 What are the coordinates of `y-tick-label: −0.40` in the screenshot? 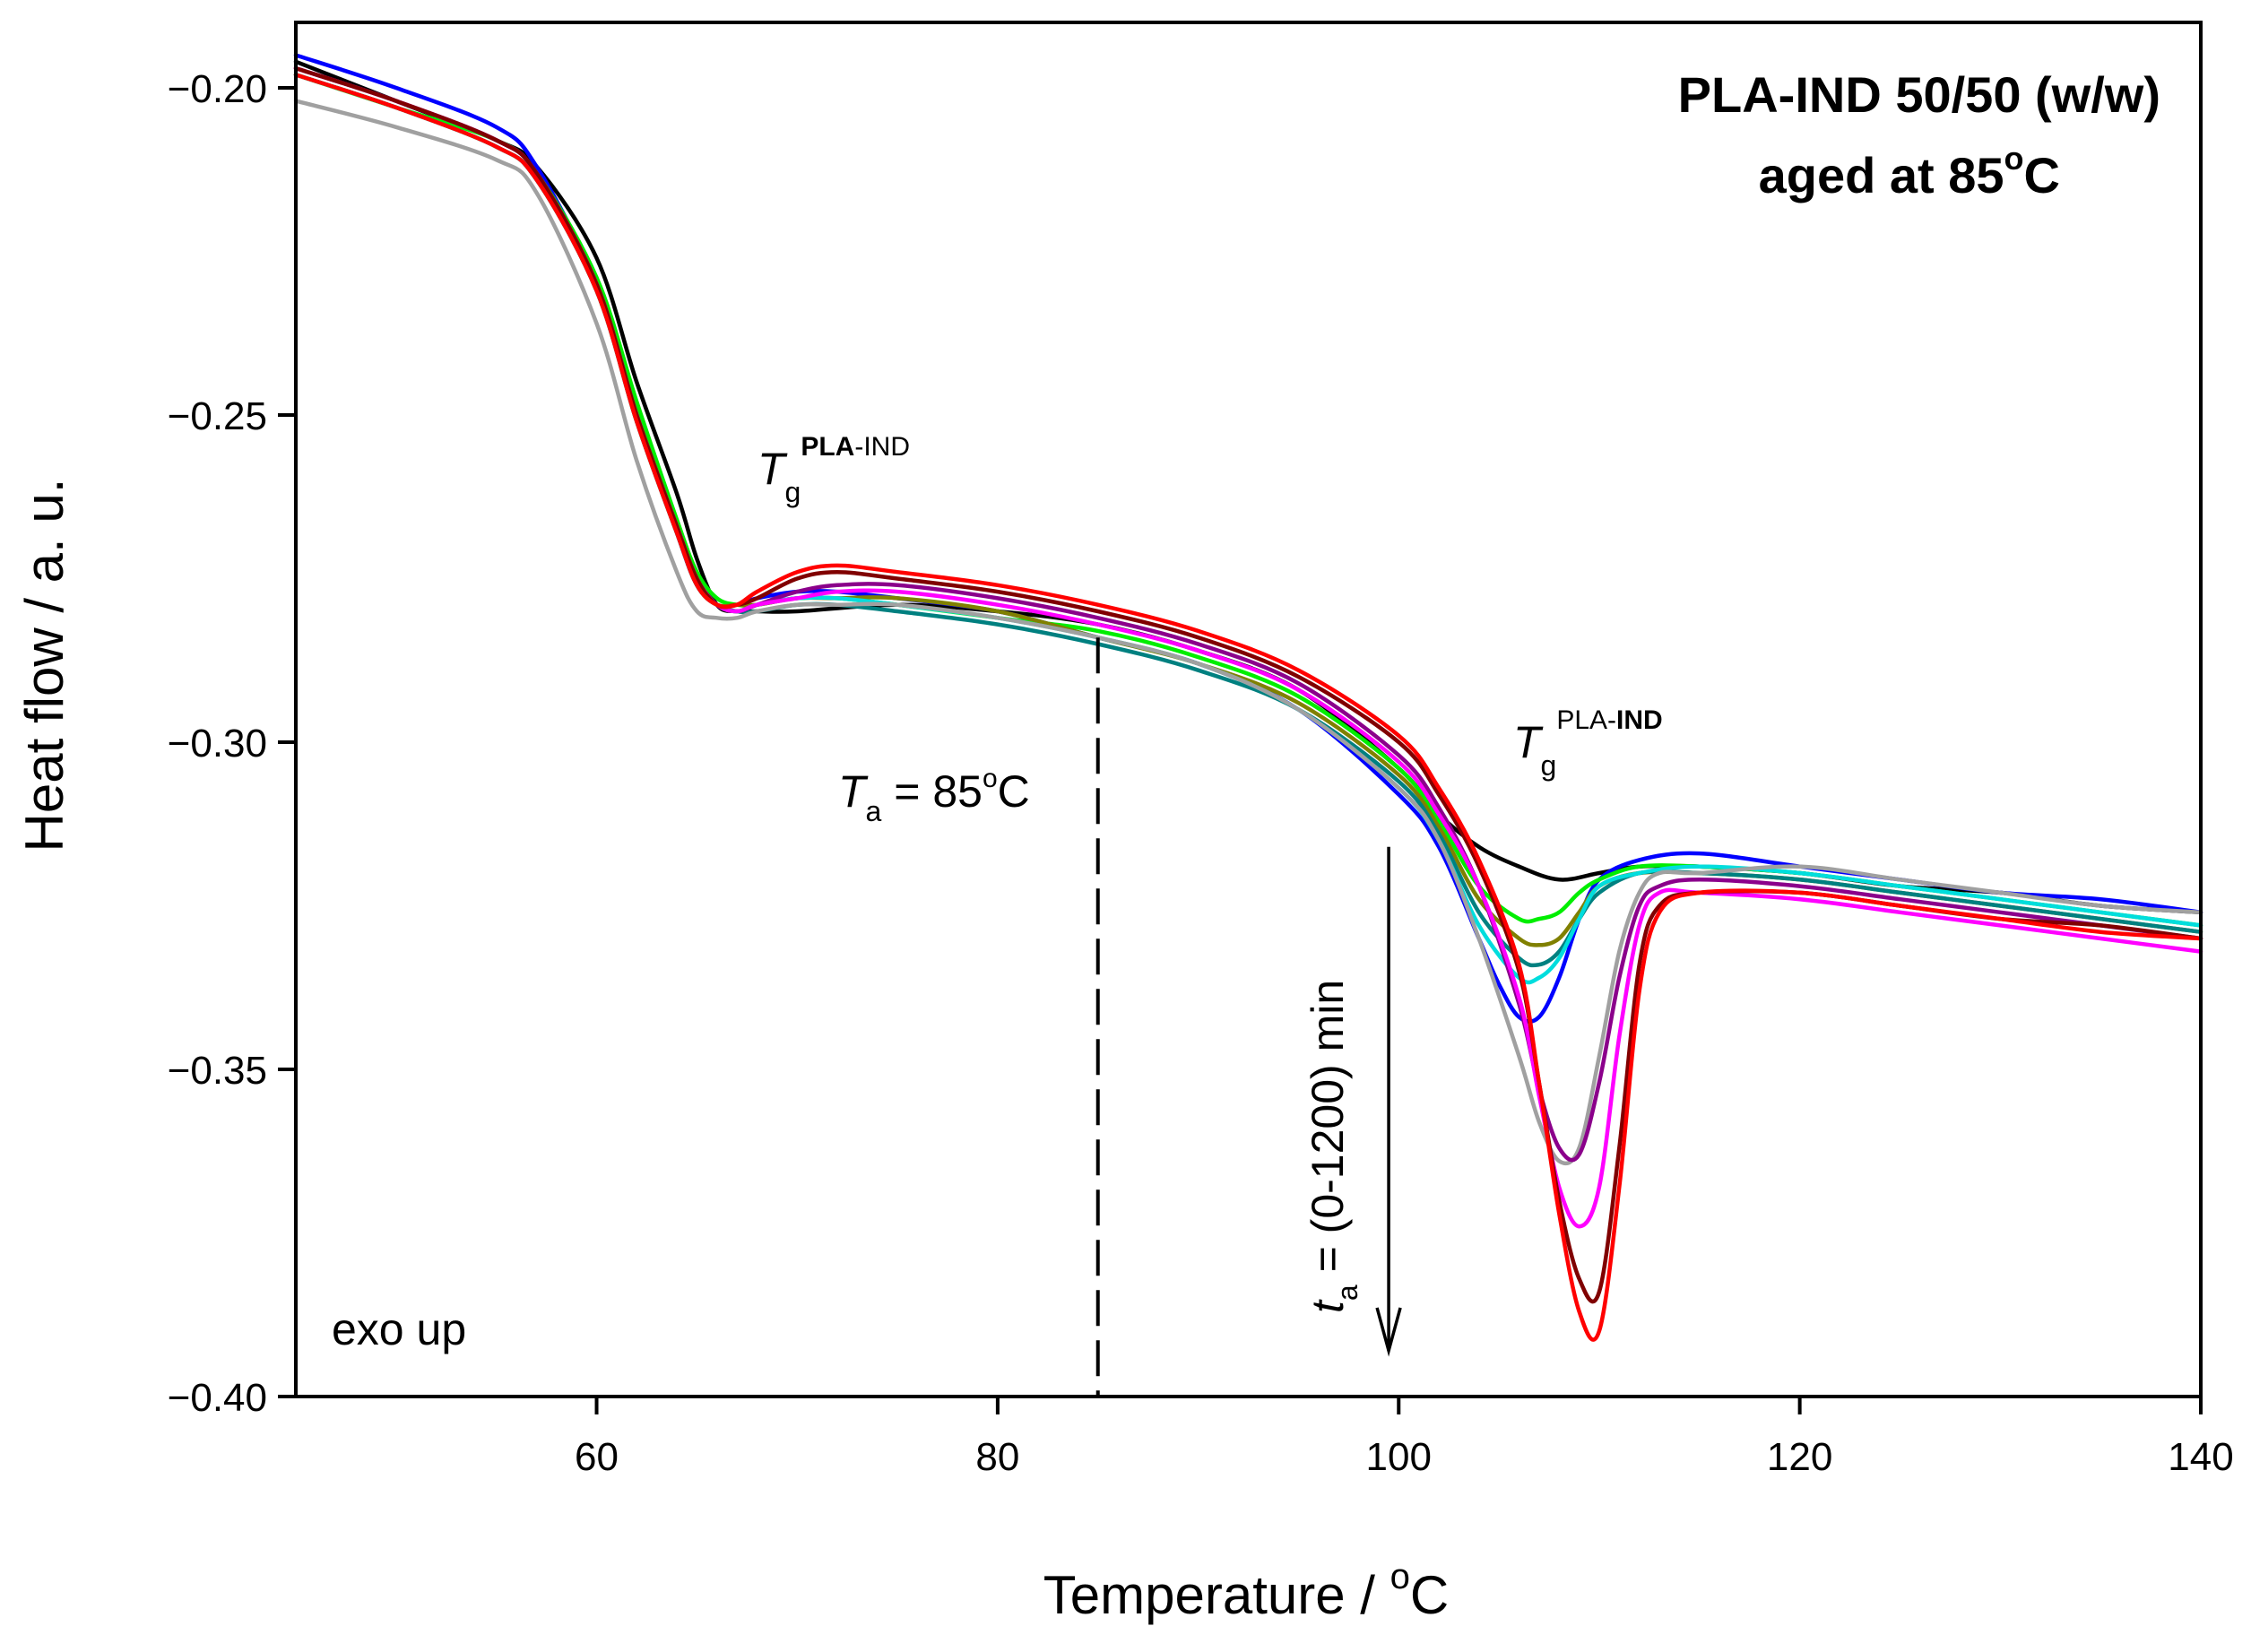 It's located at (218, 1398).